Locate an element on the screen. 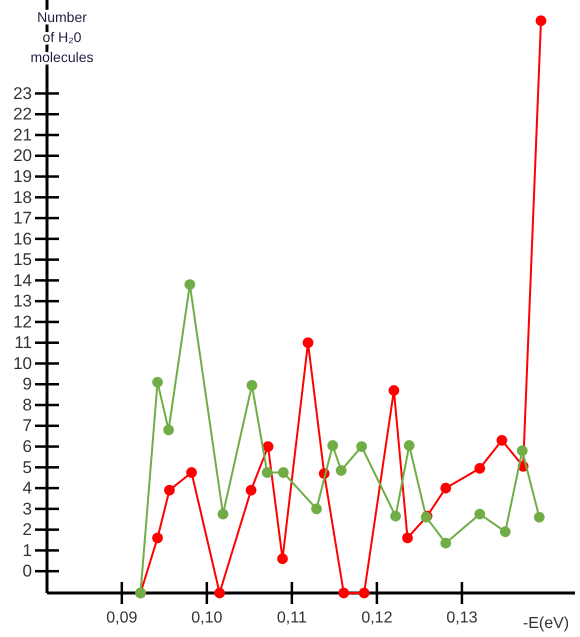 The width and height of the screenshot is (580, 637). y-tick-label: 10 is located at coordinates (22, 363).